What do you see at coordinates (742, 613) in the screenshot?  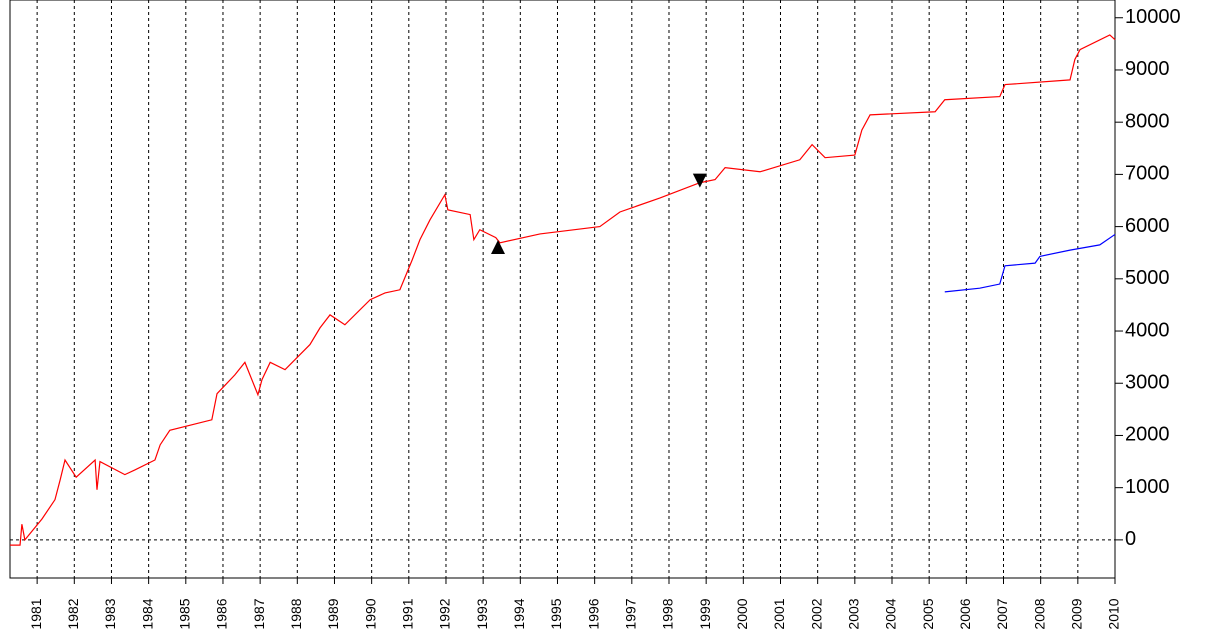 I see `x-tick-label: 2000` at bounding box center [742, 613].